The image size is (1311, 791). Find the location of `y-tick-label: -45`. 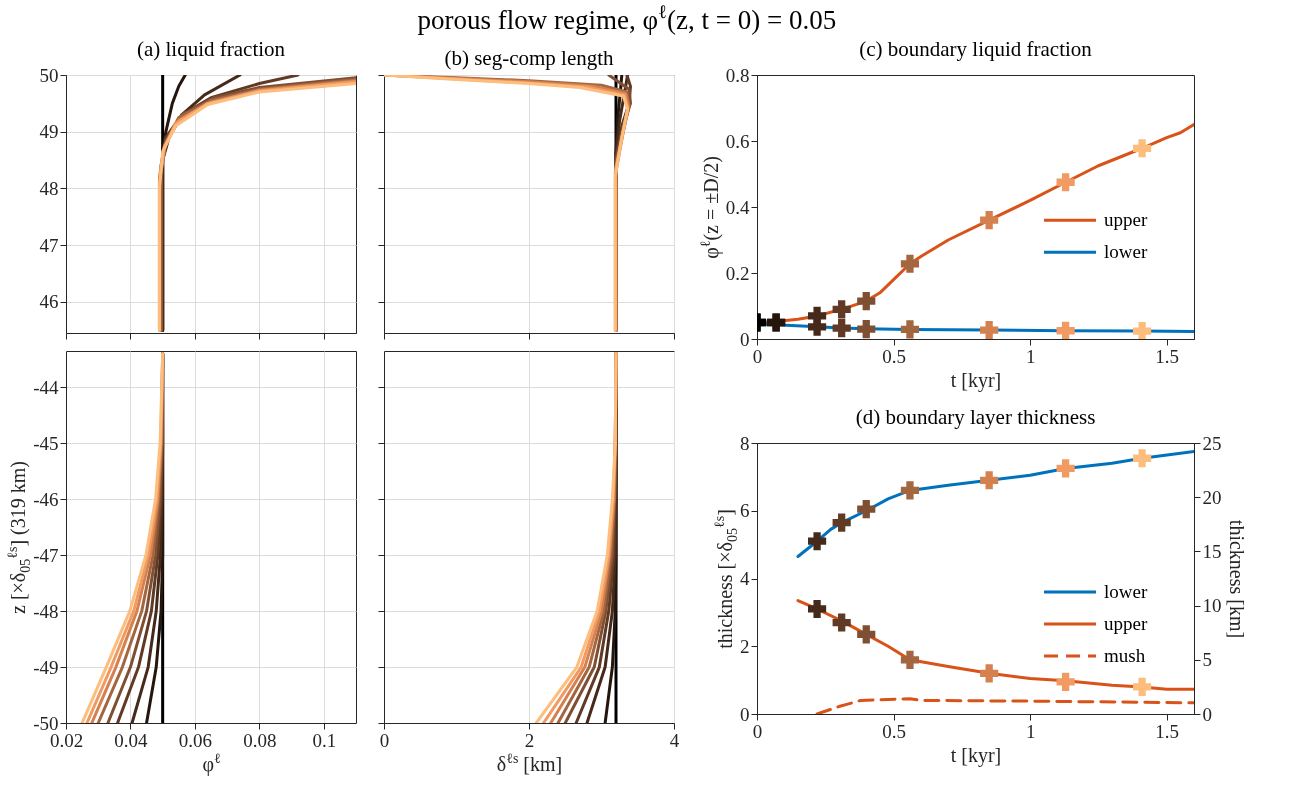

y-tick-label: -45 is located at coordinates (46, 443).